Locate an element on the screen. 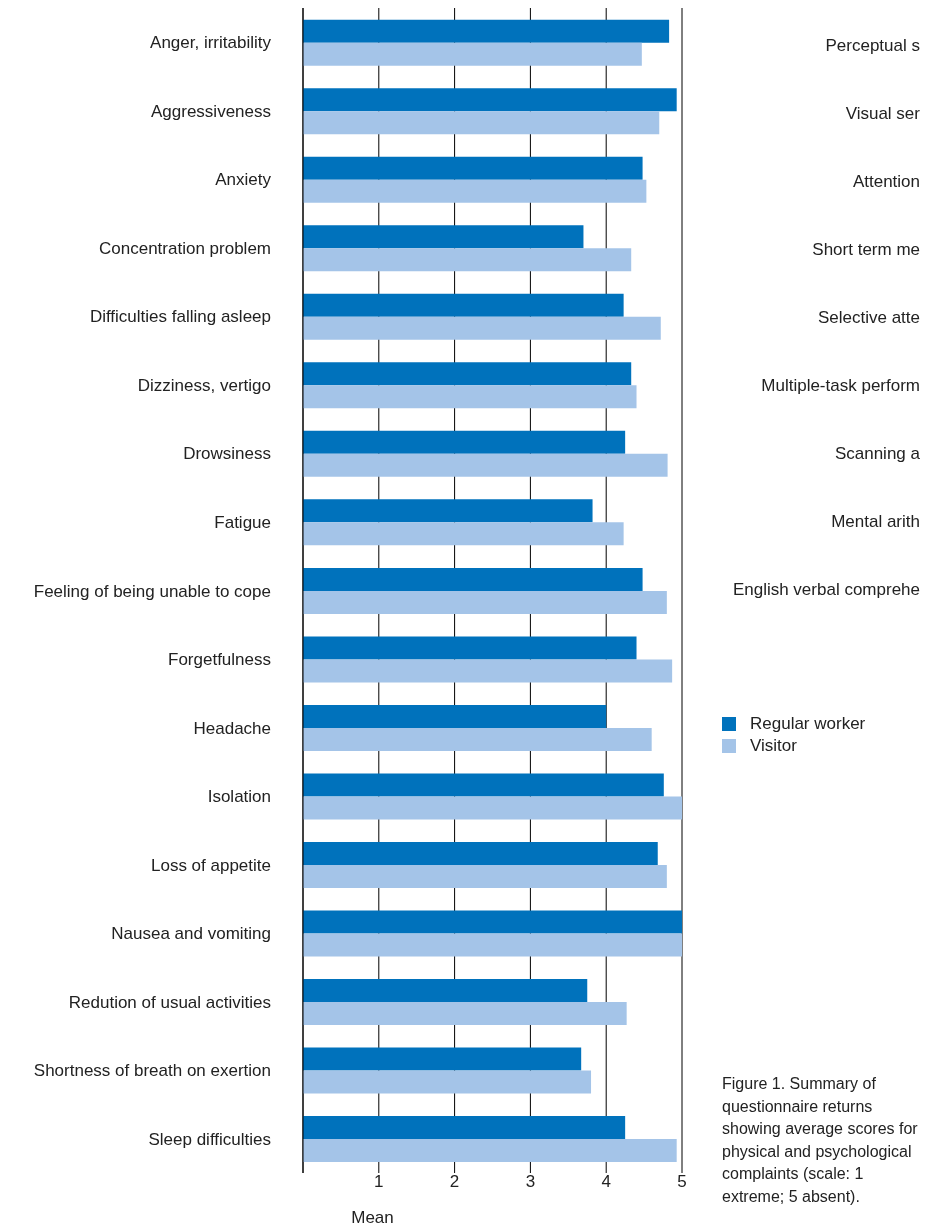  text: Scanning a is located at coordinates (877, 454).